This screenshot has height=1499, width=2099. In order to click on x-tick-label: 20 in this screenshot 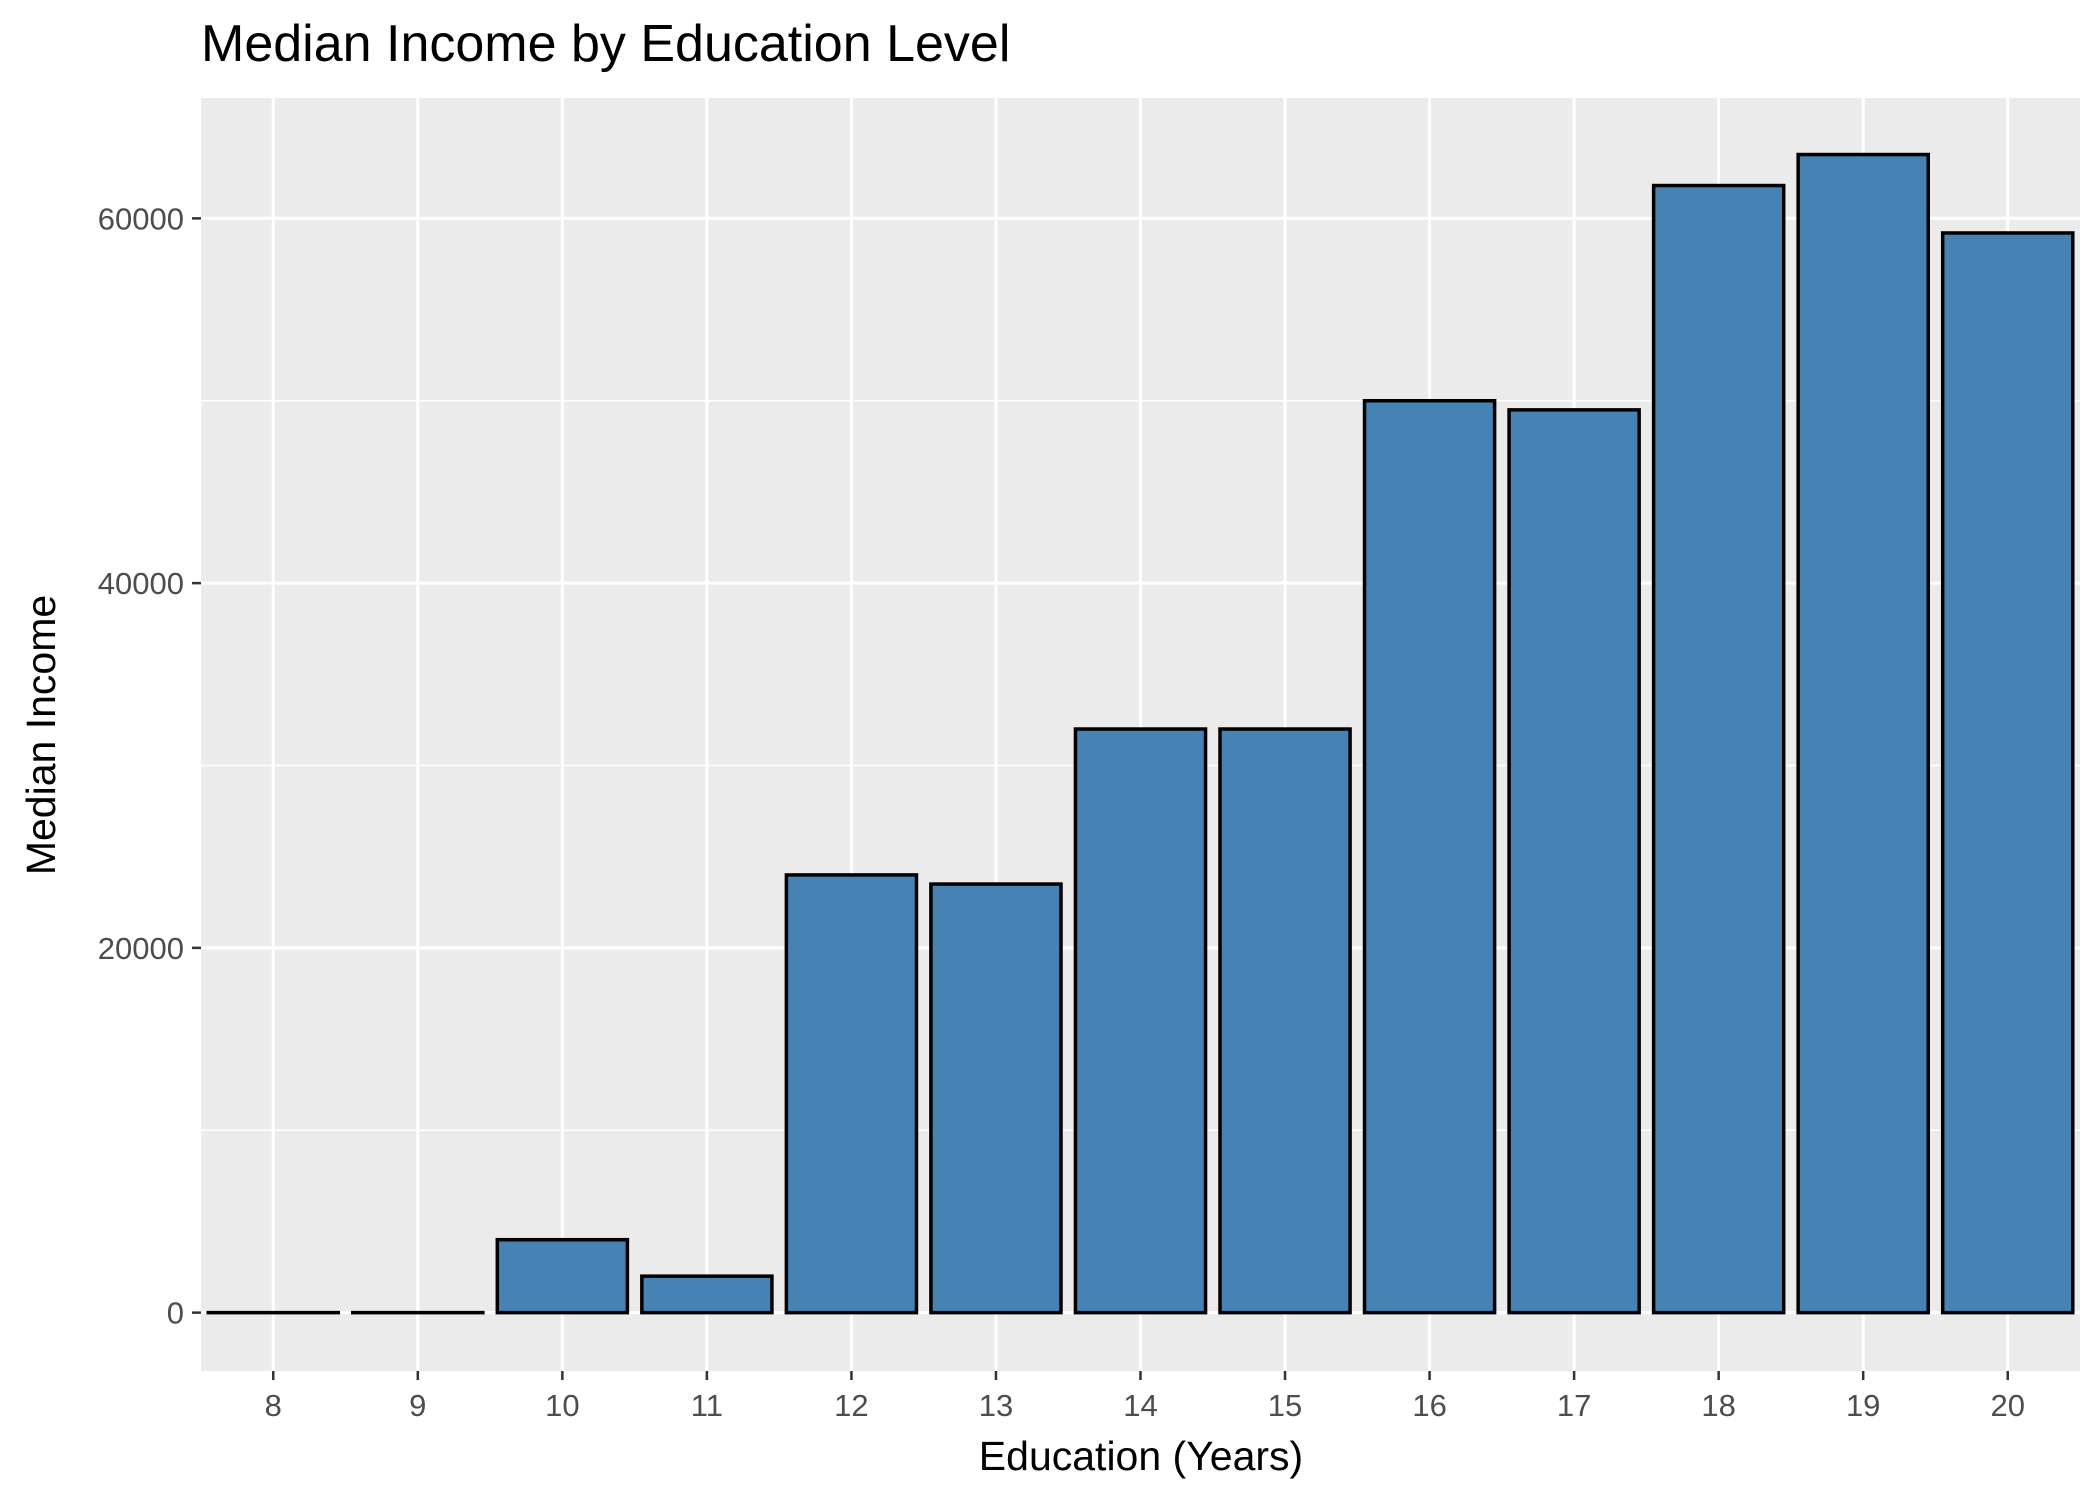, I will do `click(2007, 1405)`.